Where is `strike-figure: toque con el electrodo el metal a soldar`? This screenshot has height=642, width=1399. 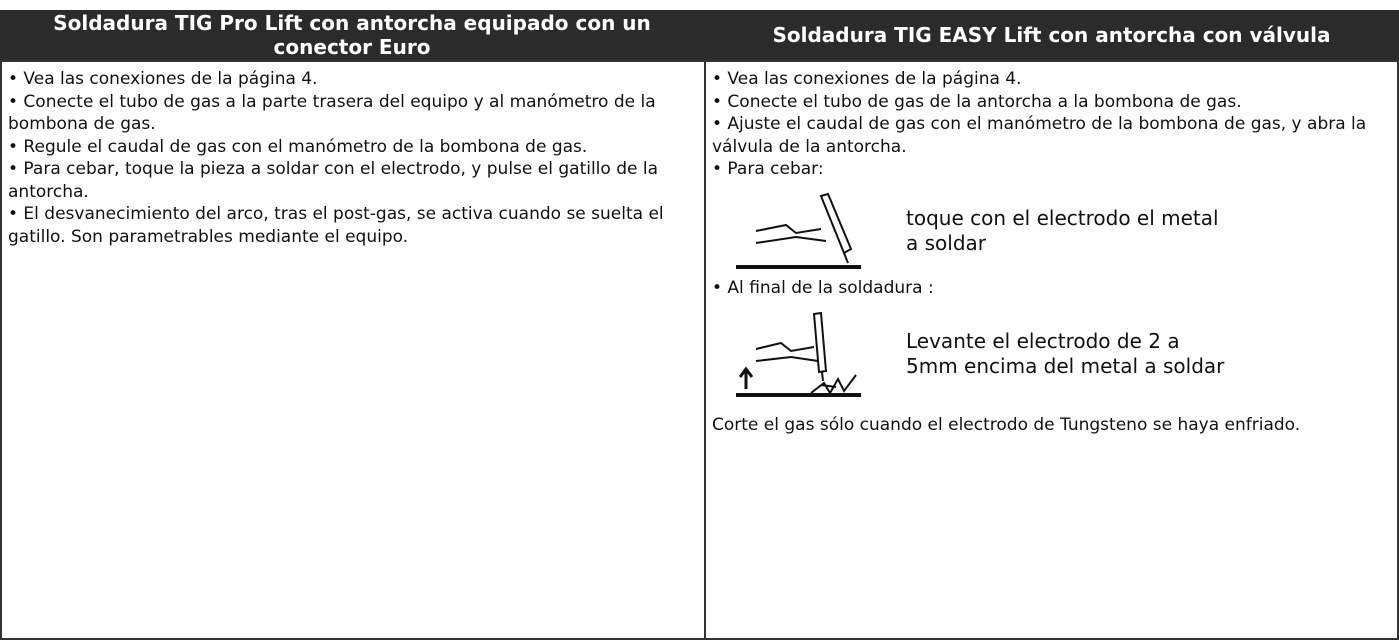
strike-figure: toque con el electrodo el metal a soldar is located at coordinates (1051, 231).